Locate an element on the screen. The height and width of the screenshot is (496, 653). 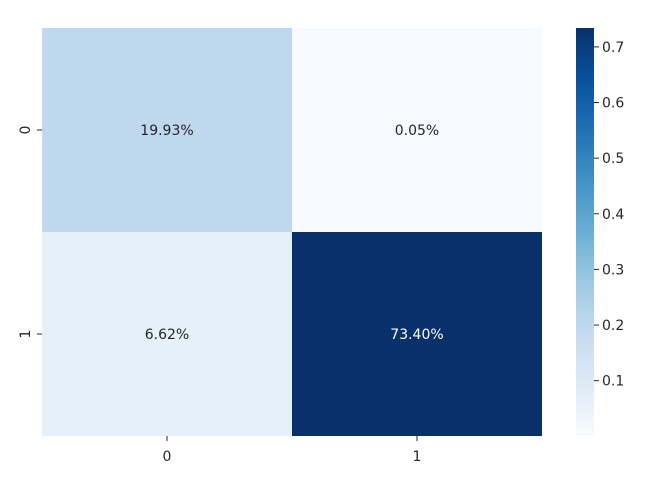
colorbar-tick-label: 0.2 is located at coordinates (613, 326).